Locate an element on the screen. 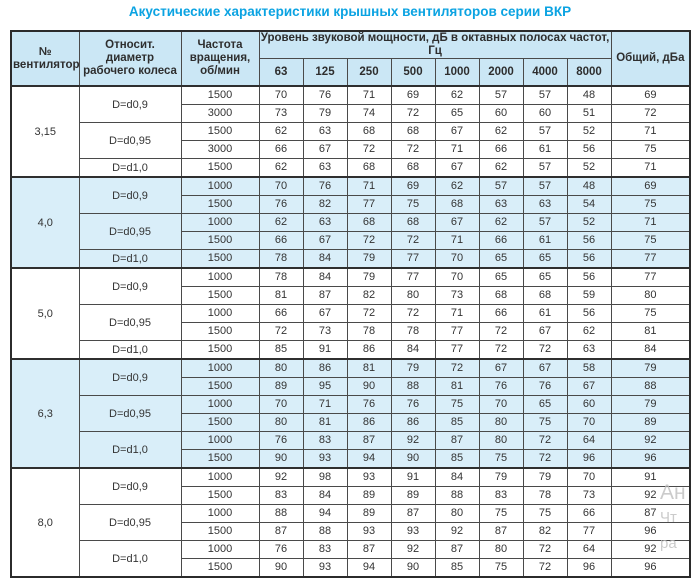  total-dba-cell: 80 is located at coordinates (650, 296).